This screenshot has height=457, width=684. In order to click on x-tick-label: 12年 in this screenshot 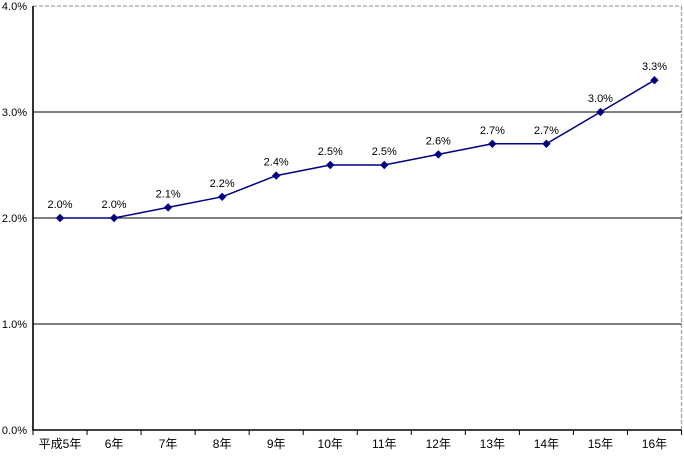, I will do `click(438, 444)`.